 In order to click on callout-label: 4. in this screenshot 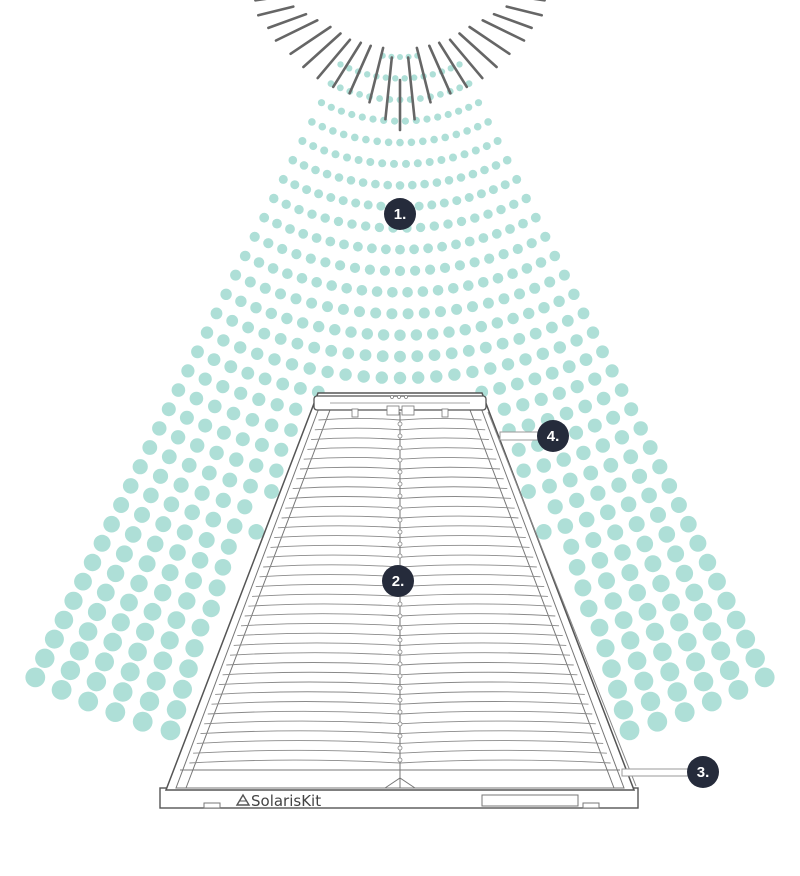, I will do `click(553, 436)`.